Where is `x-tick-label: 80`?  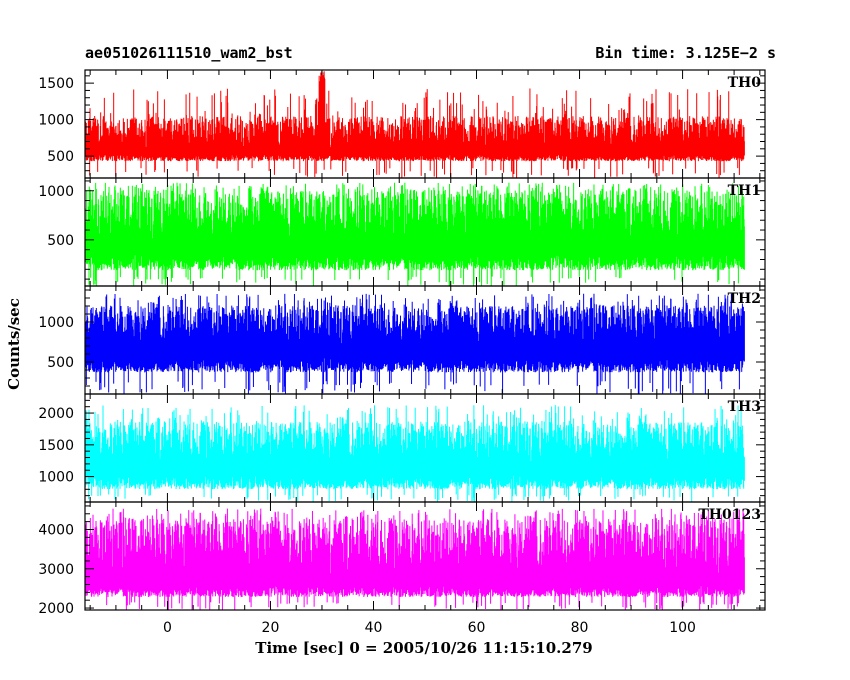 x-tick-label: 80 is located at coordinates (580, 628).